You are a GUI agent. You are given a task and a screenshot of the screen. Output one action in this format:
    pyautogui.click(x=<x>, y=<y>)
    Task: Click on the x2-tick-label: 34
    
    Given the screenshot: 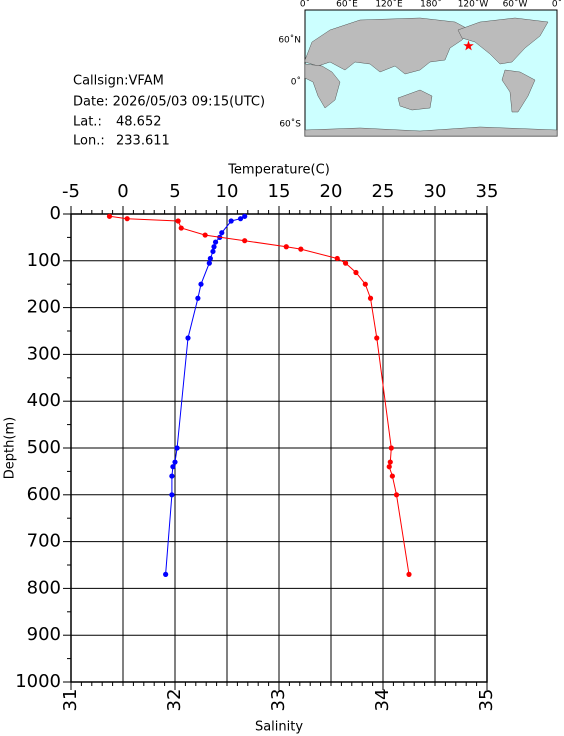 What is the action you would take?
    pyautogui.click(x=382, y=700)
    